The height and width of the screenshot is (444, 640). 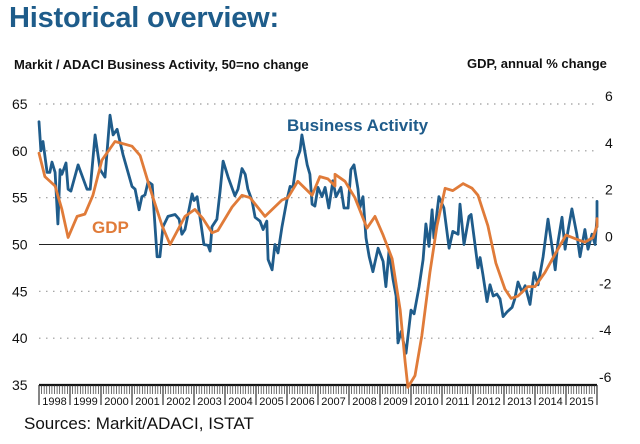 I want to click on year-label: 2006, so click(x=302, y=402).